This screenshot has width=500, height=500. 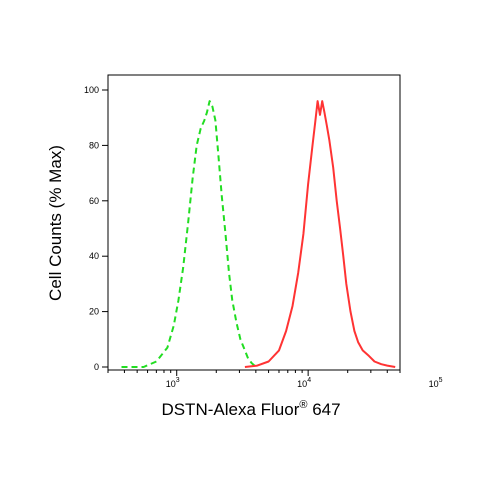 I want to click on x-axis-label-main: DSTN-Alexa Fluor, so click(x=230, y=409).